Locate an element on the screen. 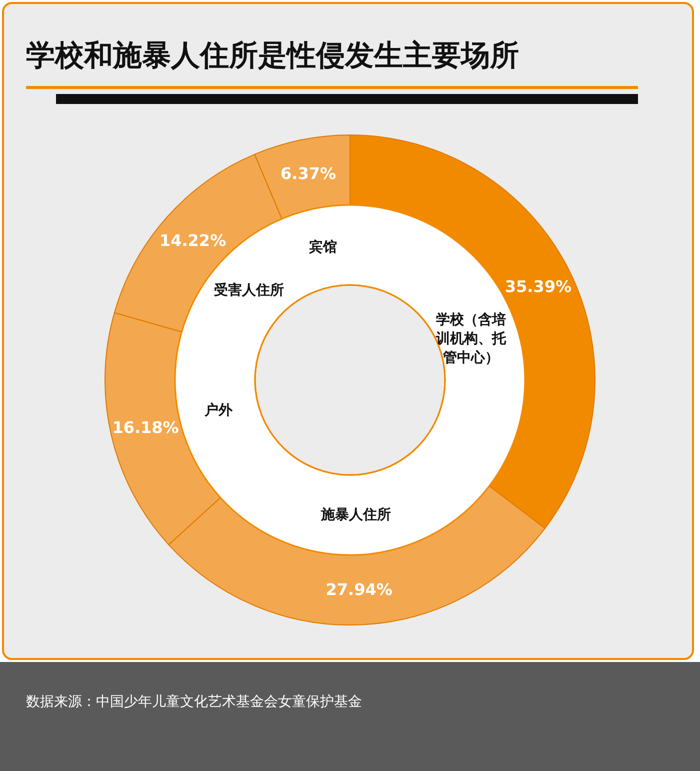 The image size is (700, 771). source-note: 数据来源：中国少年儿童文化艺术基金会女童保护基金 is located at coordinates (194, 702).